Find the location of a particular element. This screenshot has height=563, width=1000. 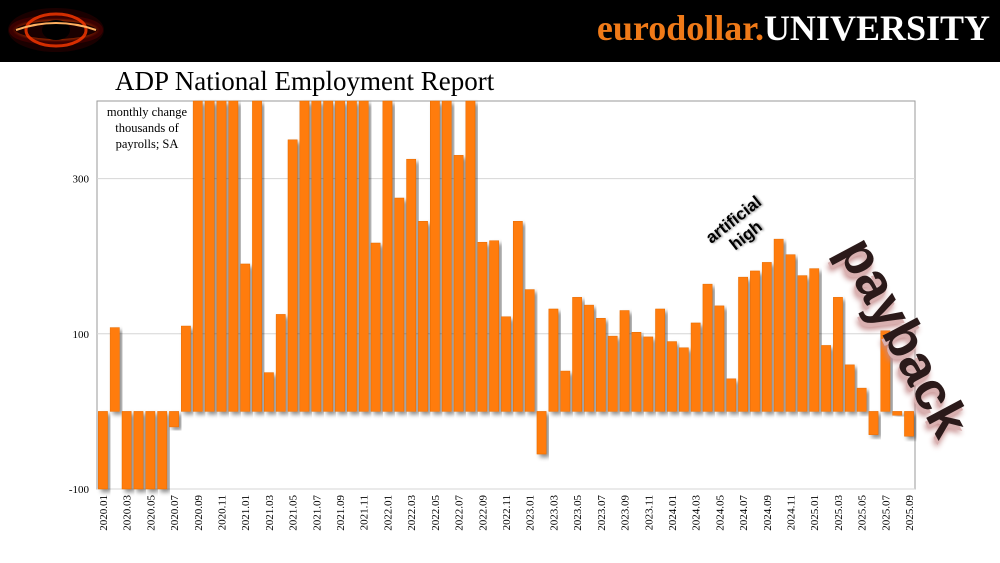

bar-2022.11 is located at coordinates (506, 364).